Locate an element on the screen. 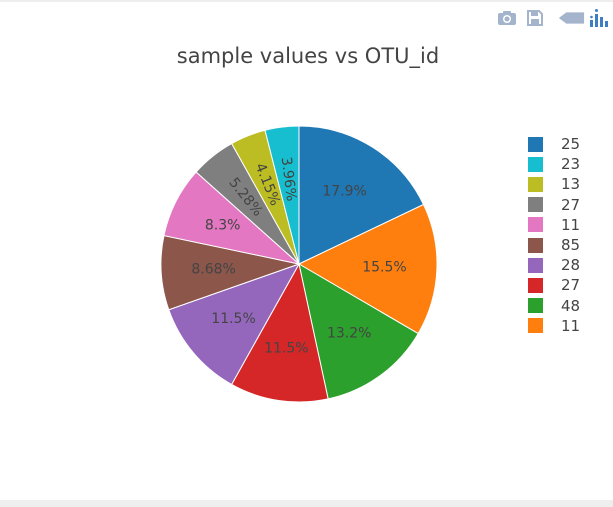 Image resolution: width=613 pixels, height=507 pixels. slice-label-6: 8.3% is located at coordinates (223, 225).